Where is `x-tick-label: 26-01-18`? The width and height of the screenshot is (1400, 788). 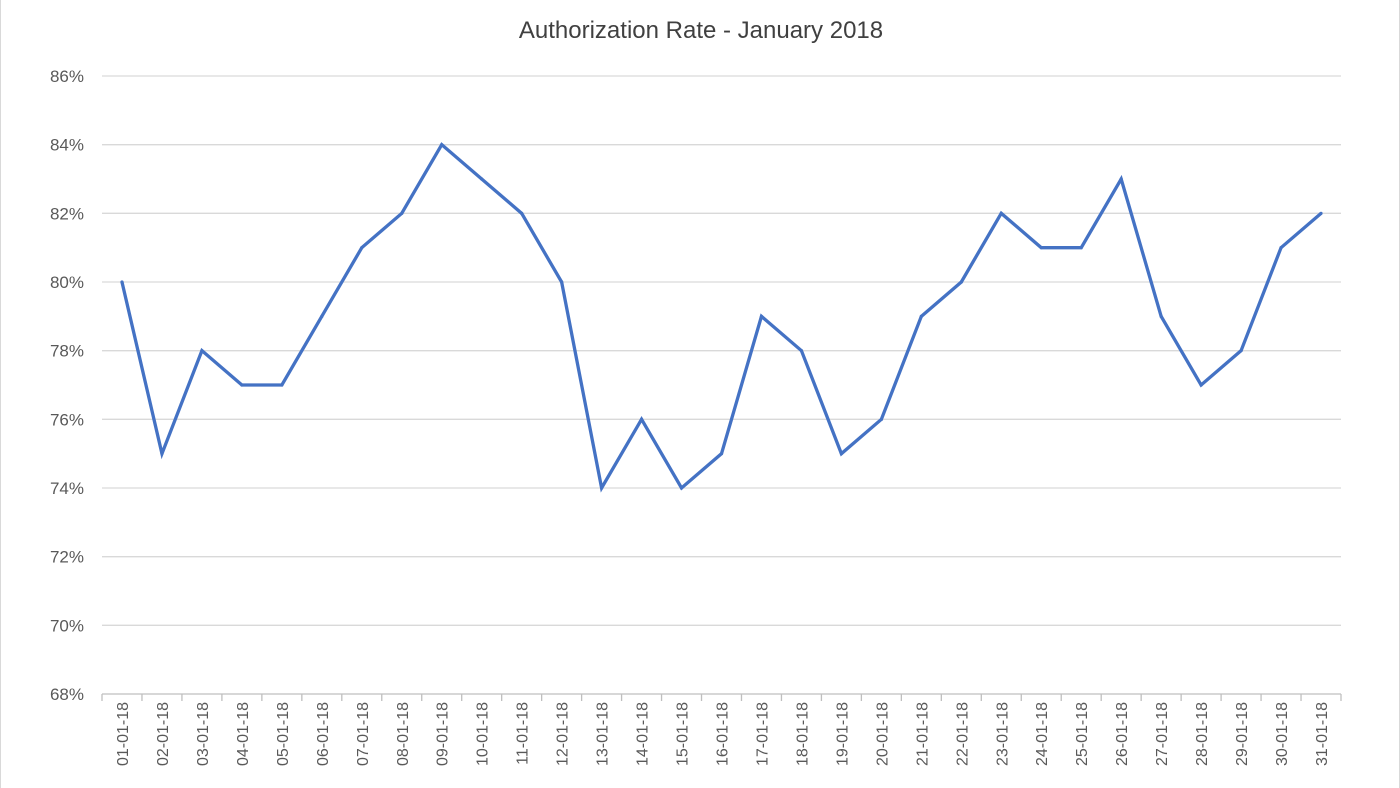 x-tick-label: 26-01-18 is located at coordinates (1122, 734).